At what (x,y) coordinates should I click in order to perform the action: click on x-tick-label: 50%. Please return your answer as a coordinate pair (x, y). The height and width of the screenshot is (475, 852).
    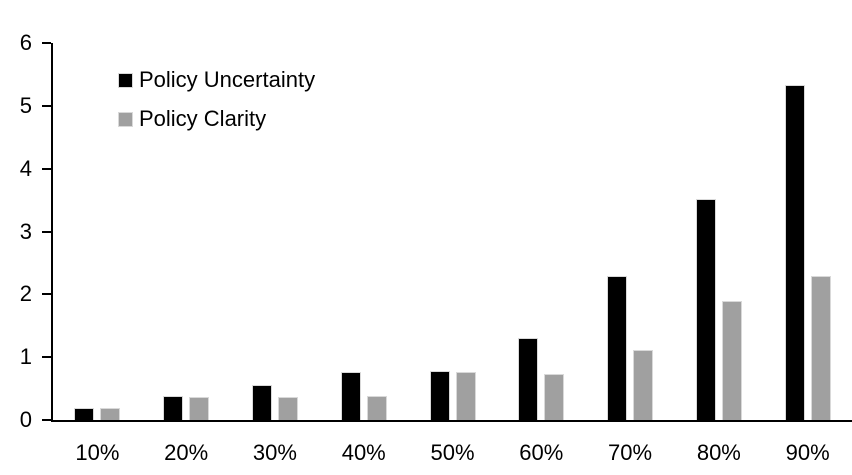
    Looking at the image, I should click on (452, 452).